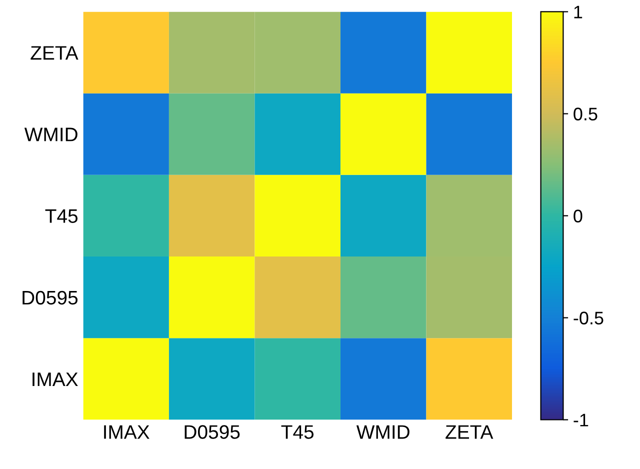  Describe the element at coordinates (581, 420) in the screenshot. I see `color-bar-label: -1` at that location.